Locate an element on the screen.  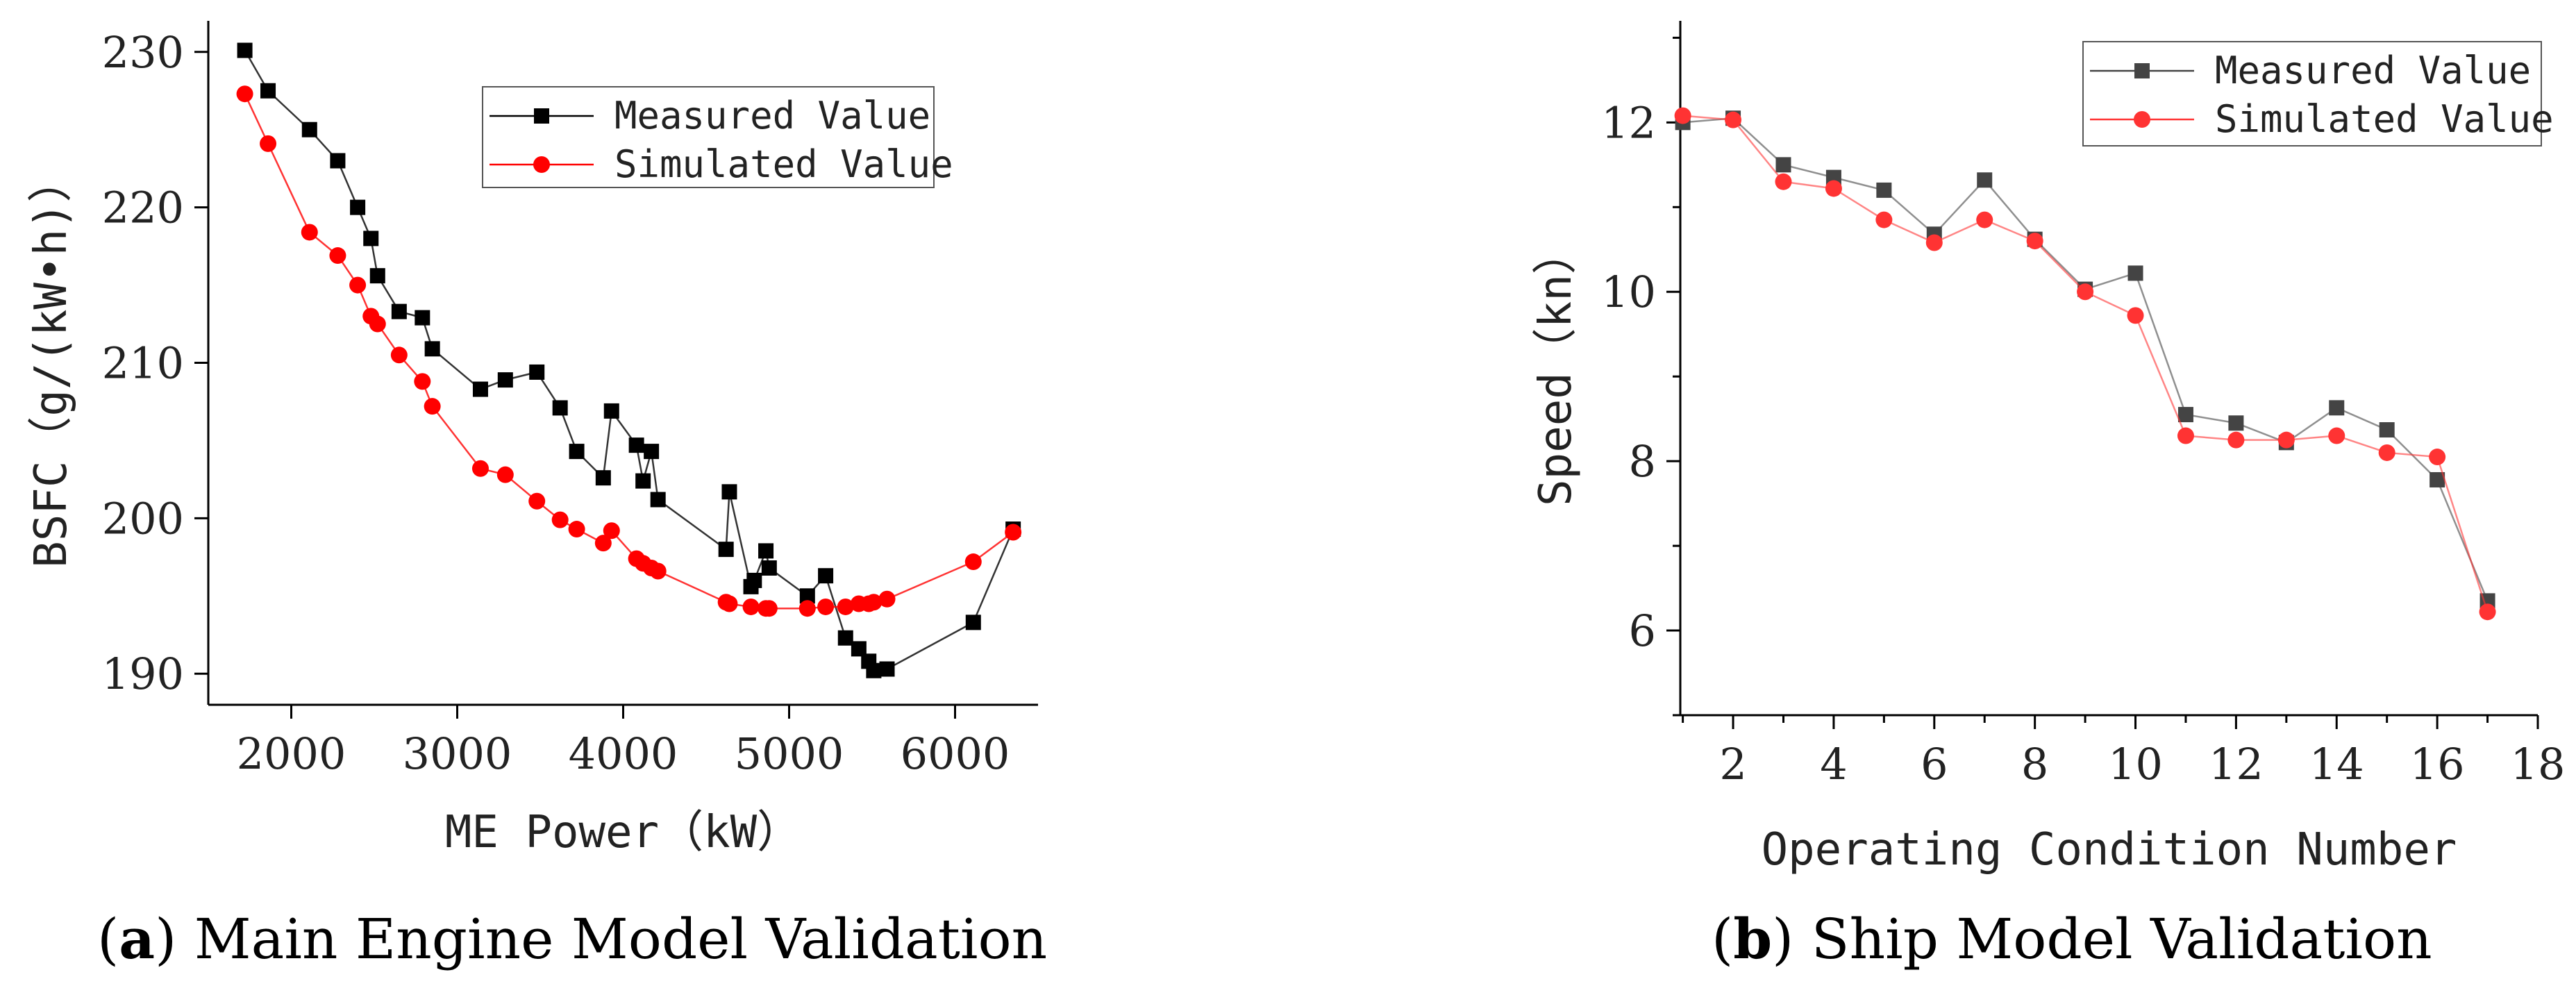
caption-a: (a) Main Engine Model Validation is located at coordinates (572, 938).